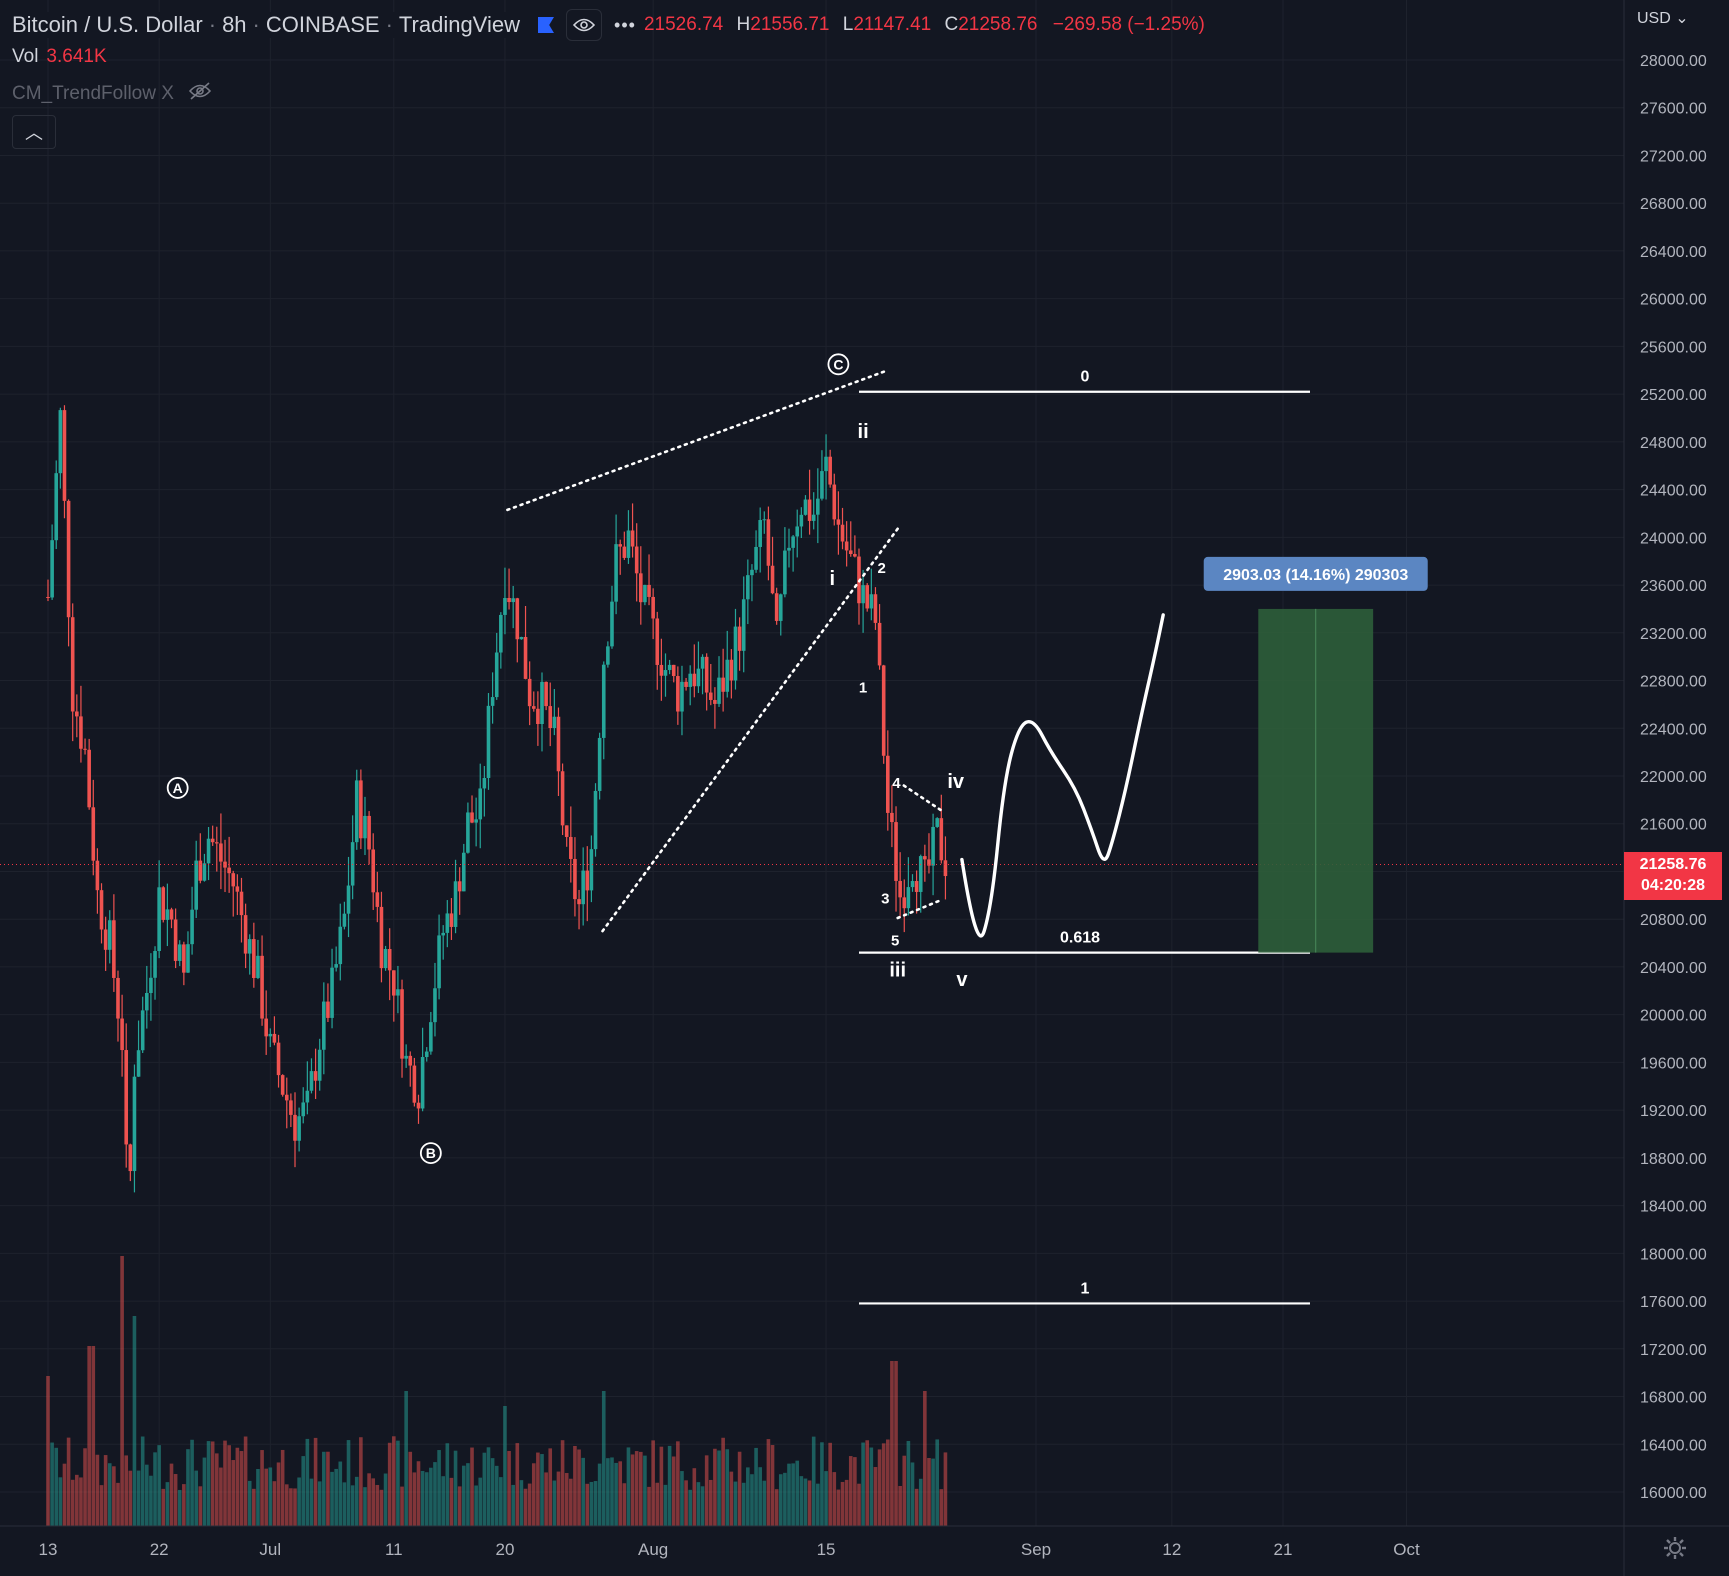 The image size is (1729, 1576). What do you see at coordinates (1654, 18) in the screenshot?
I see `currency-label: USD` at bounding box center [1654, 18].